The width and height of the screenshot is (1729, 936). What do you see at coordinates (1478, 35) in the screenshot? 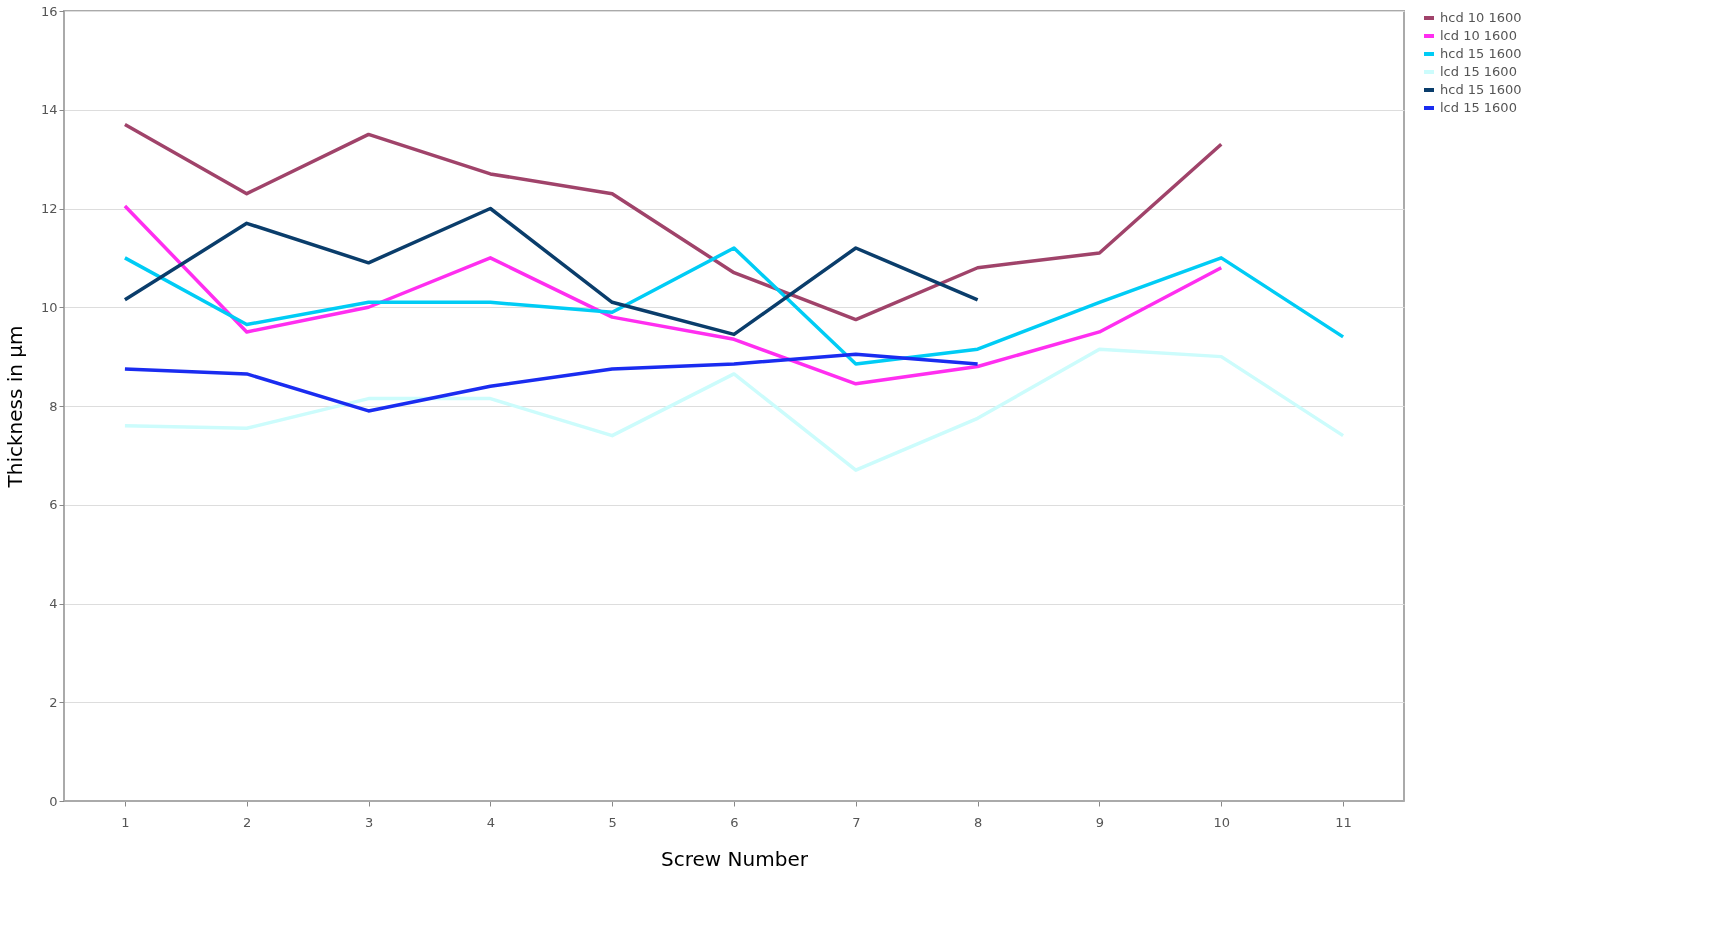
I see `legend-label: lcd 10 1600` at bounding box center [1478, 35].